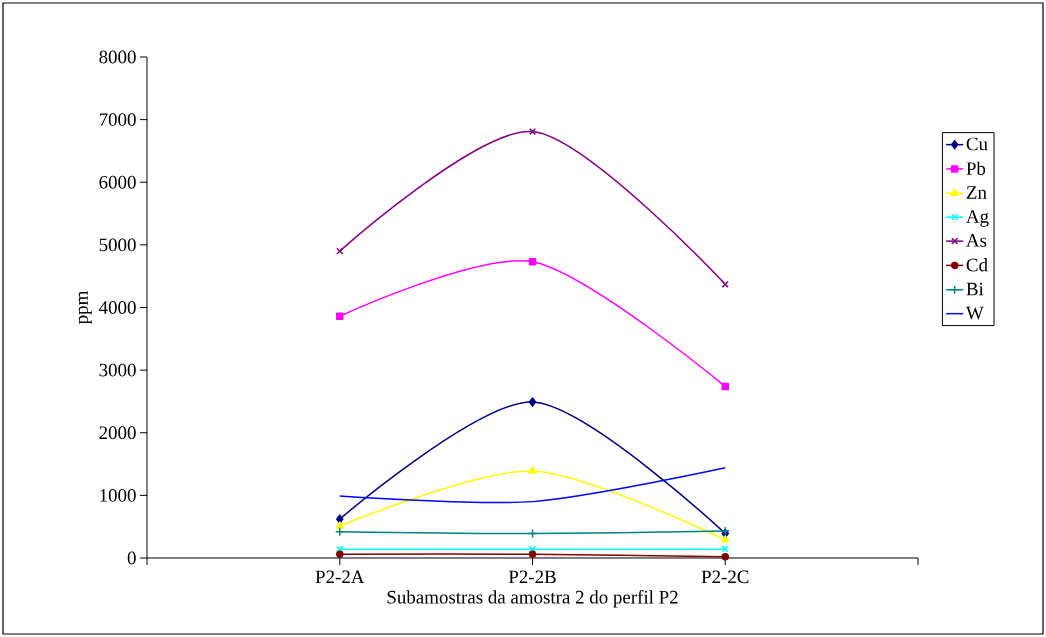  I want to click on legend-label: As, so click(976, 240).